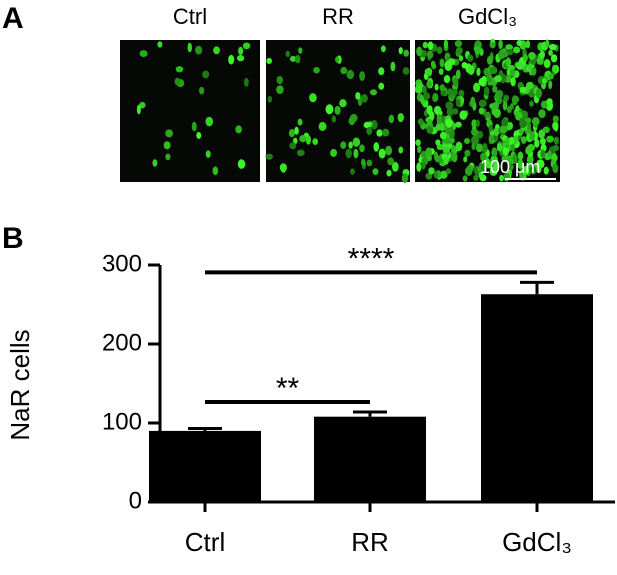 This screenshot has width=617, height=575. What do you see at coordinates (122, 342) in the screenshot?
I see `y-tick-label: 200` at bounding box center [122, 342].